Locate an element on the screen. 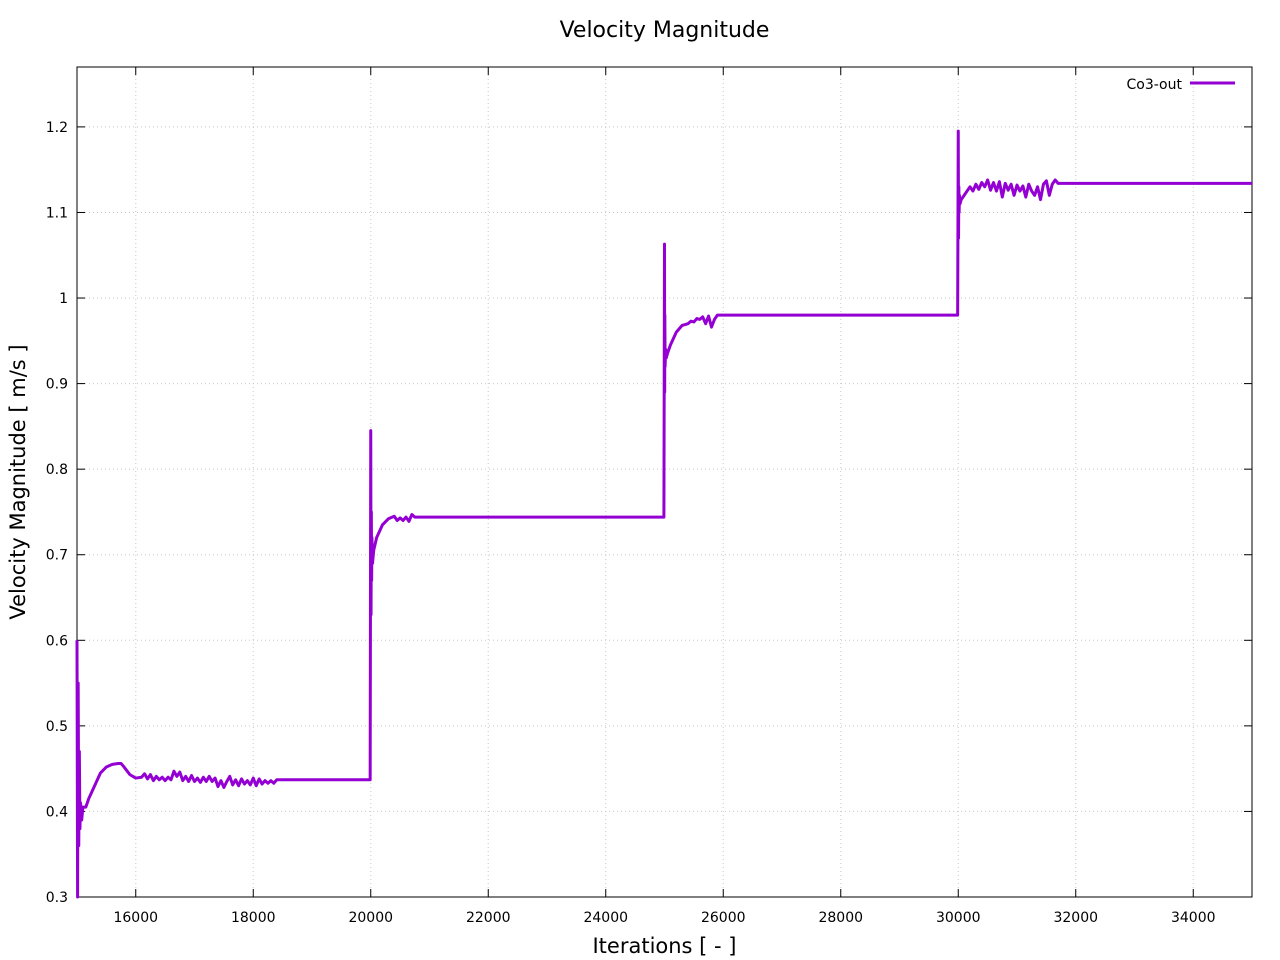 Image resolution: width=1280 pixels, height=960 pixels. x-tick-label: 20000 is located at coordinates (370, 918).